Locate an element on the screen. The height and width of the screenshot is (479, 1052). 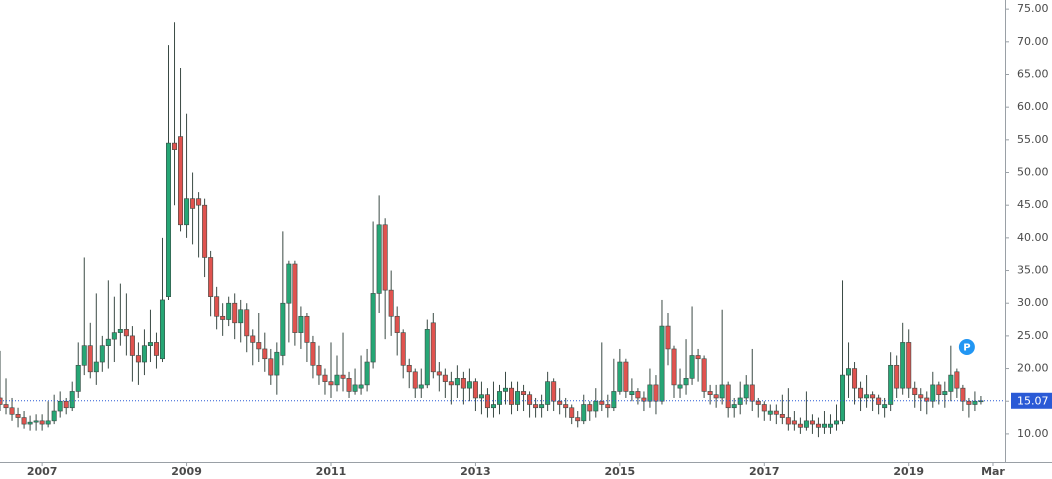
x-tick-label: Mar is located at coordinates (993, 471).